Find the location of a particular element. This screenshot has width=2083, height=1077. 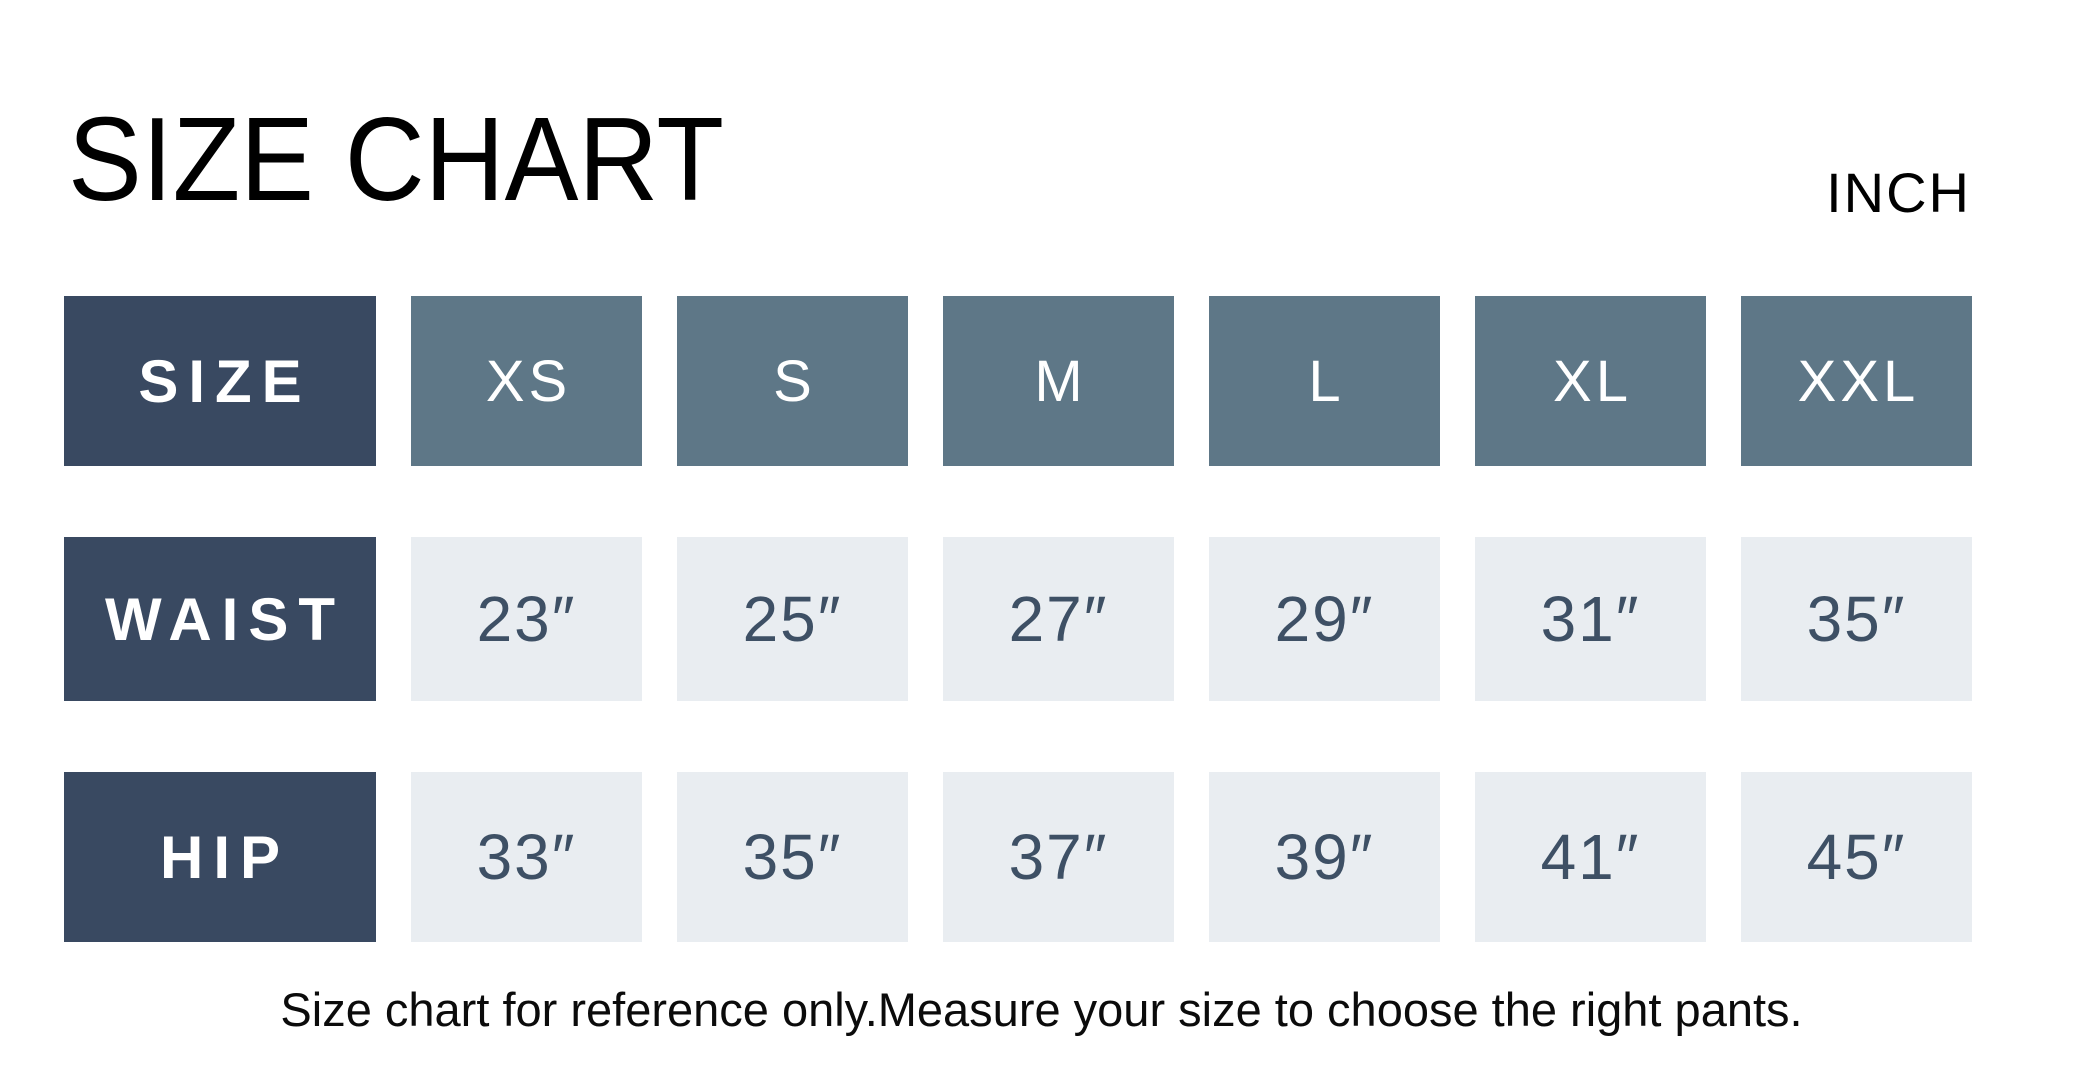

size-header-s: S is located at coordinates (792, 381).